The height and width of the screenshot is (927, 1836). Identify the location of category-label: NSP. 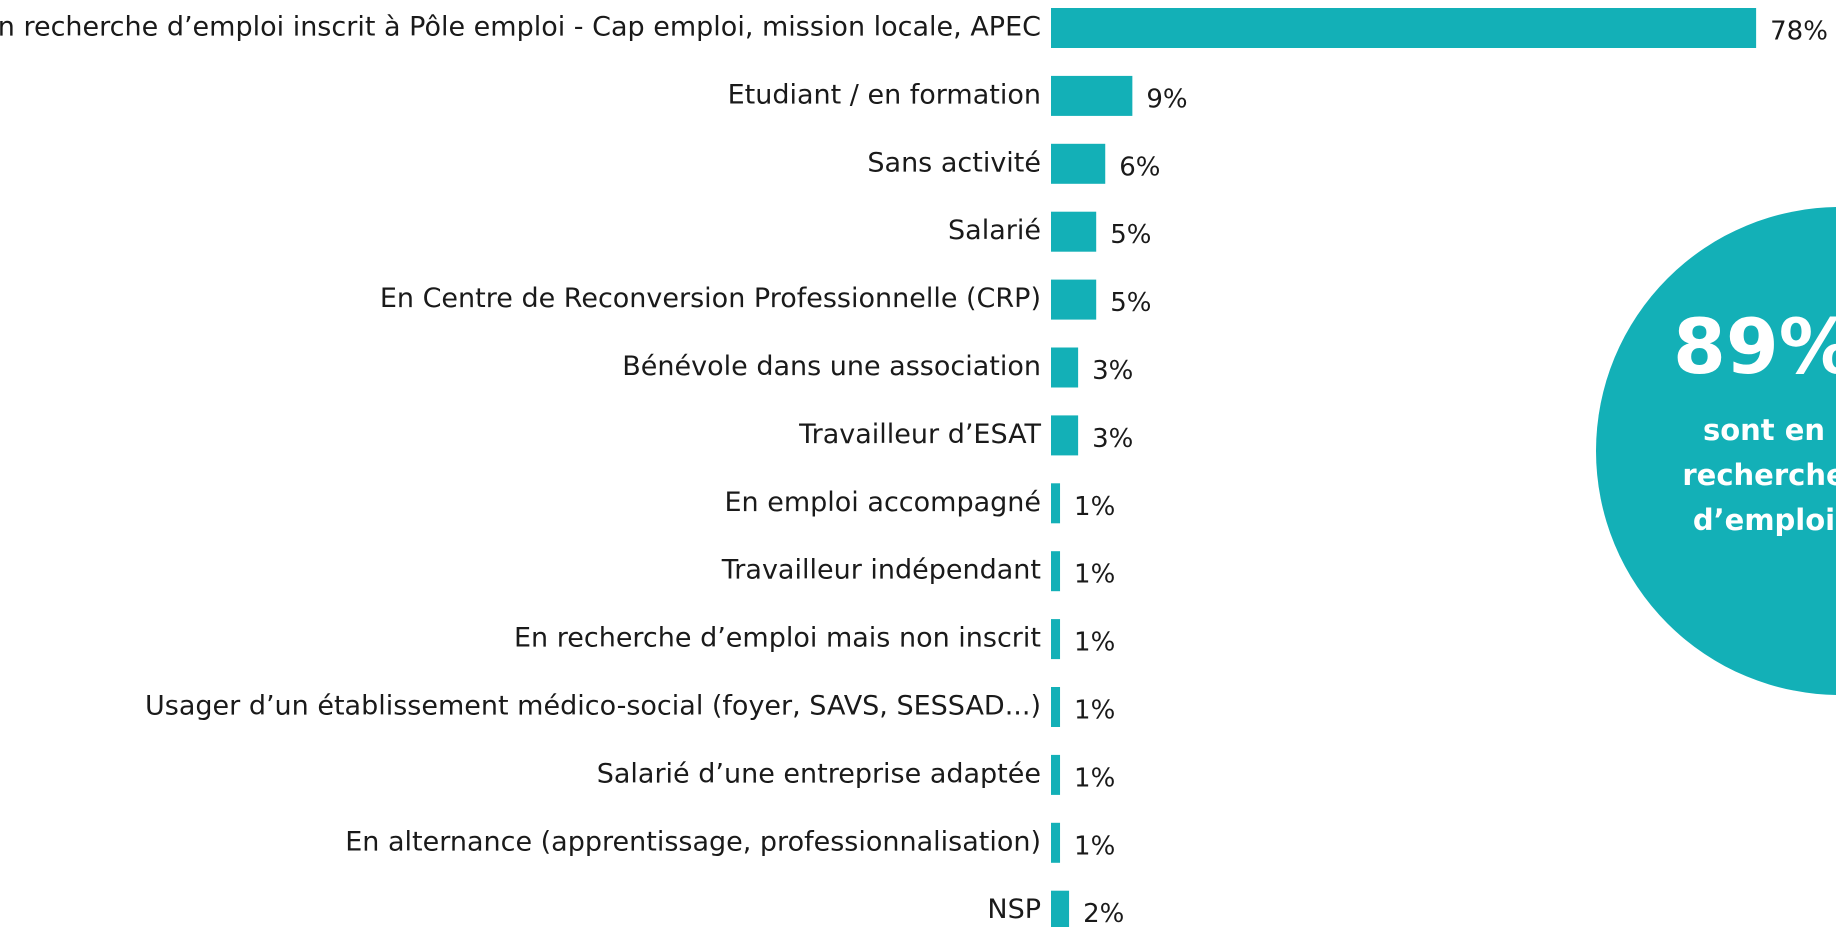
(1014, 909).